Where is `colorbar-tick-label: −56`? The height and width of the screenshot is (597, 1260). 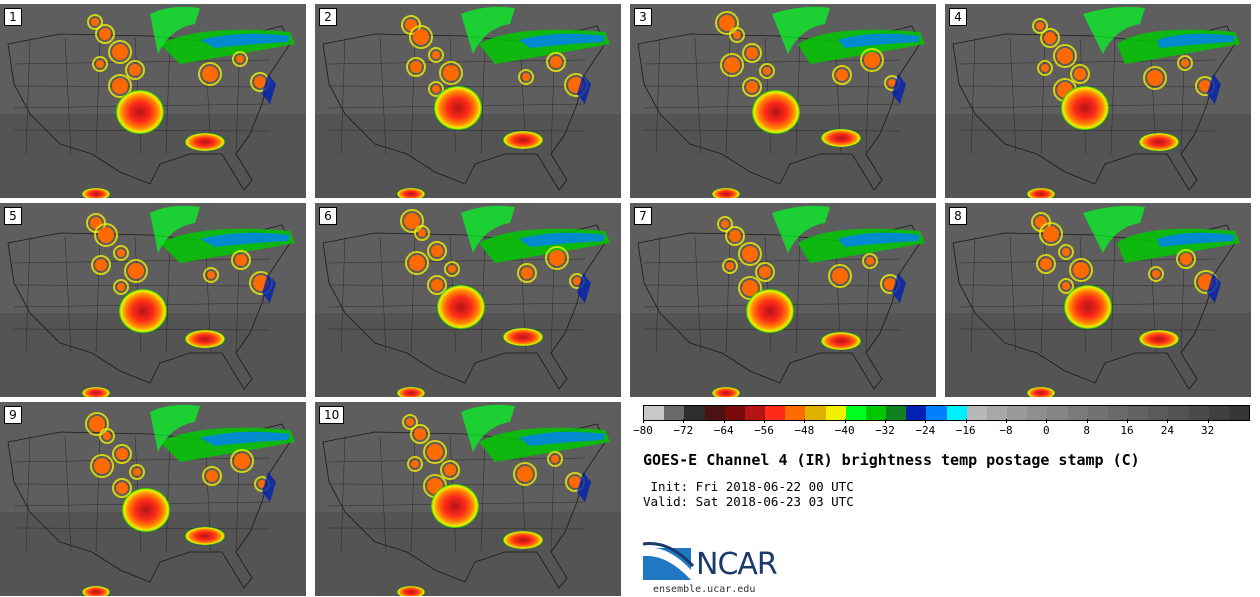 colorbar-tick-label: −56 is located at coordinates (764, 430).